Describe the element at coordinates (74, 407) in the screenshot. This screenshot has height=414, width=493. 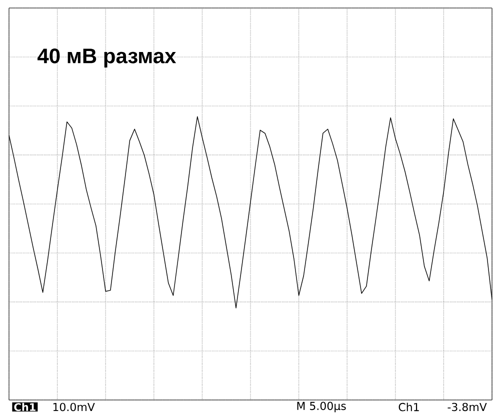
I see `text: 10.0mV` at that location.